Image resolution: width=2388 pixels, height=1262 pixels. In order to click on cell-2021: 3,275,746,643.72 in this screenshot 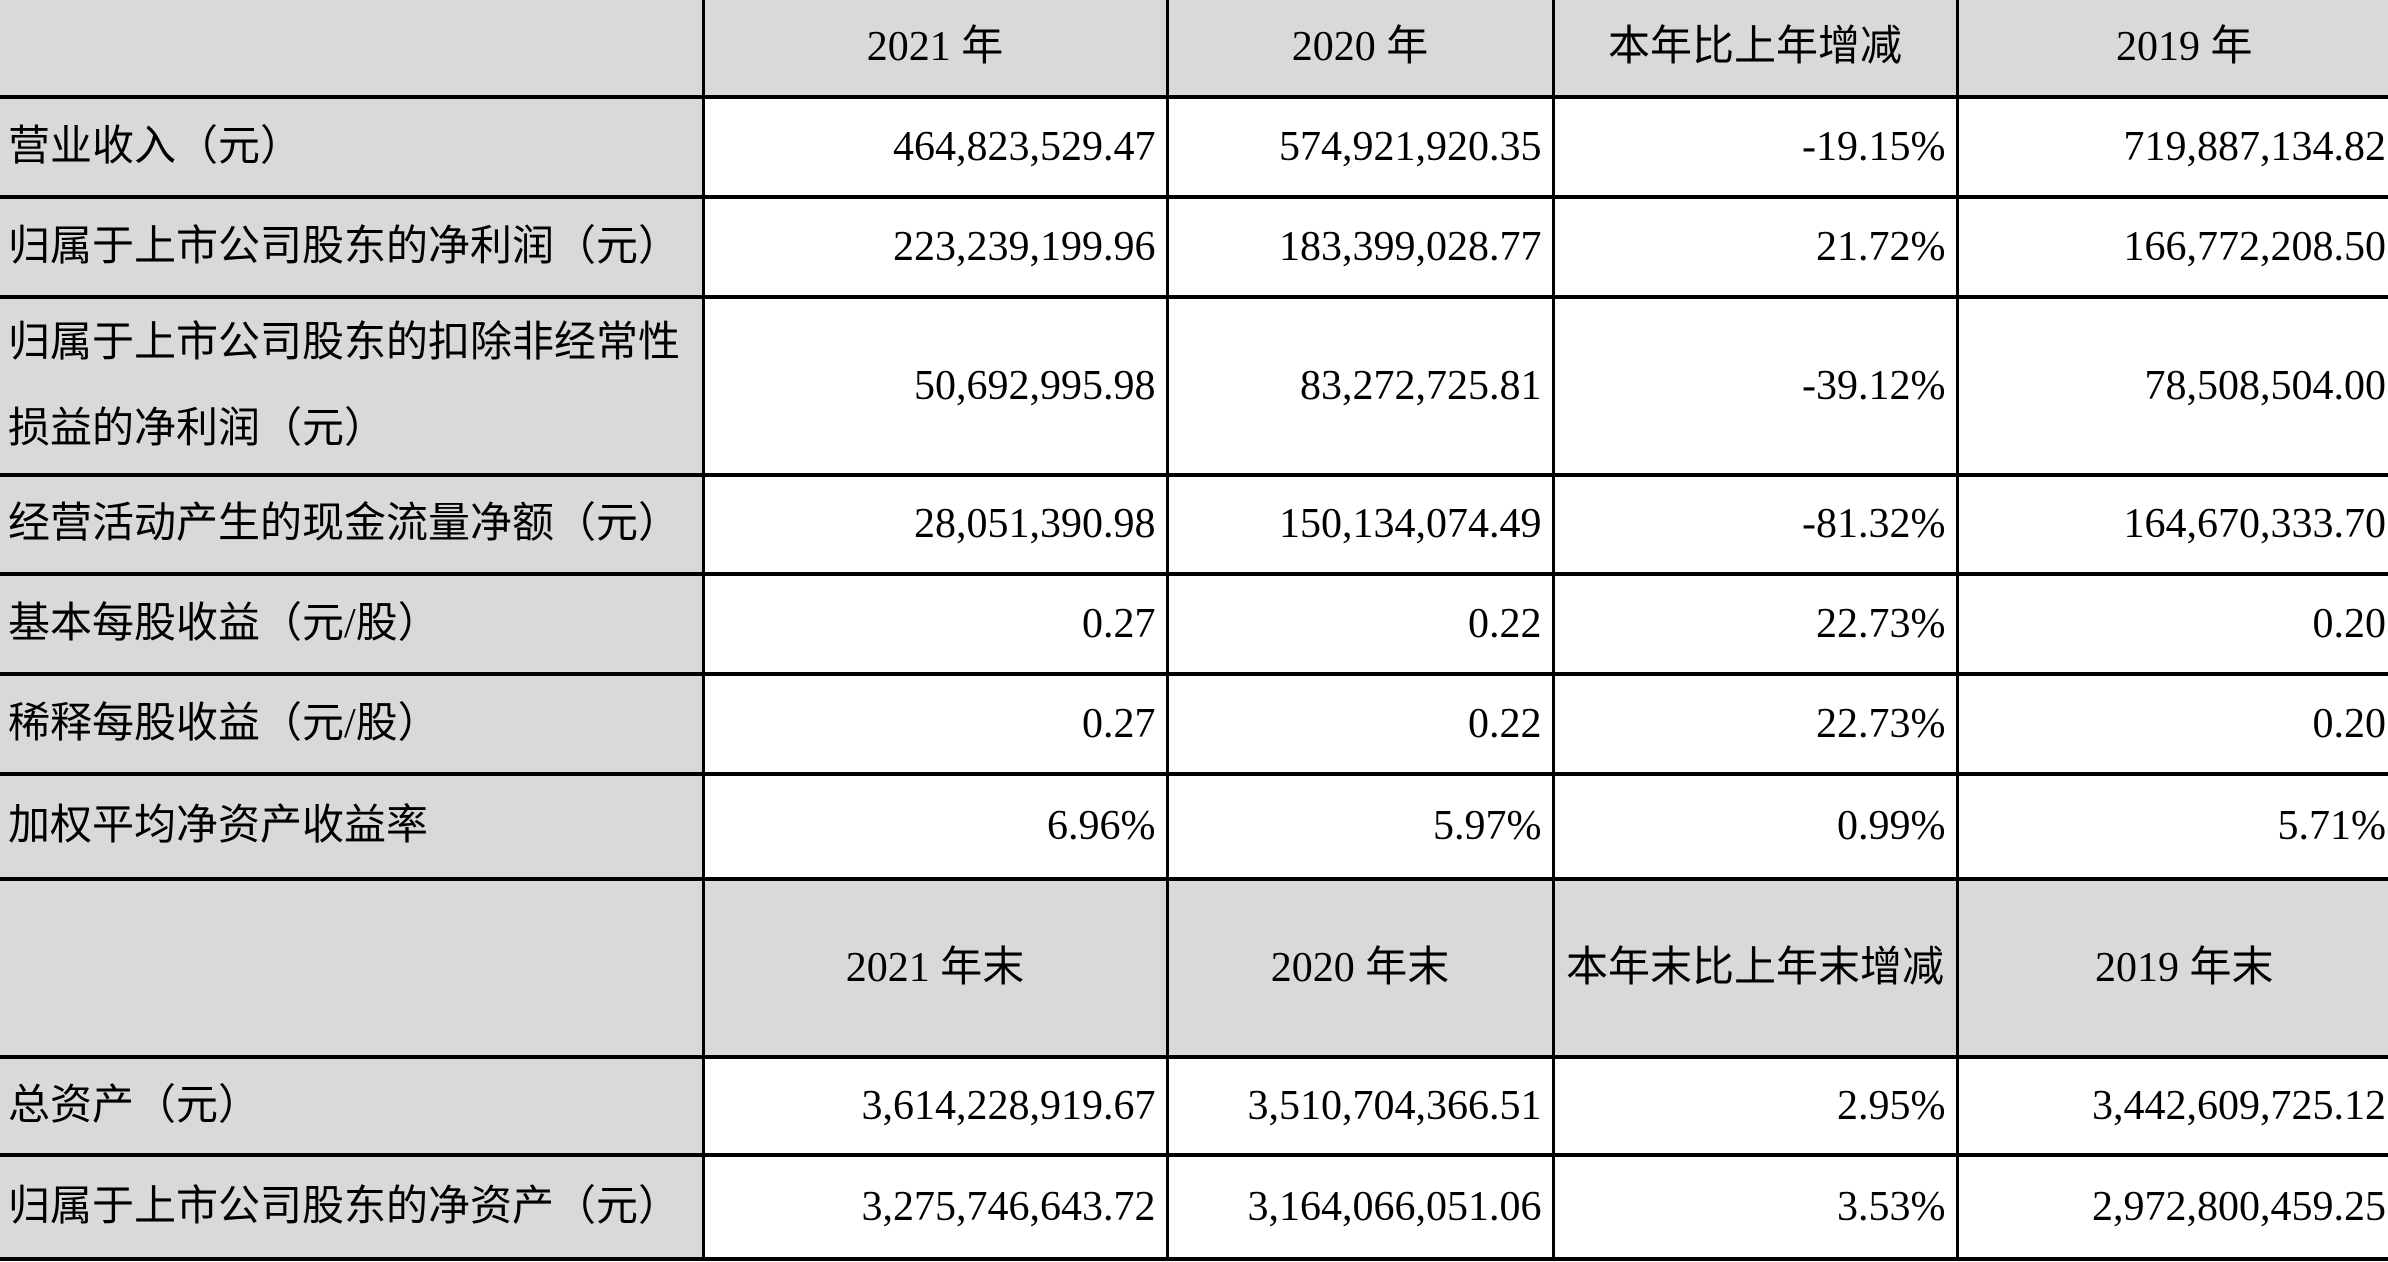, I will do `click(934, 1207)`.